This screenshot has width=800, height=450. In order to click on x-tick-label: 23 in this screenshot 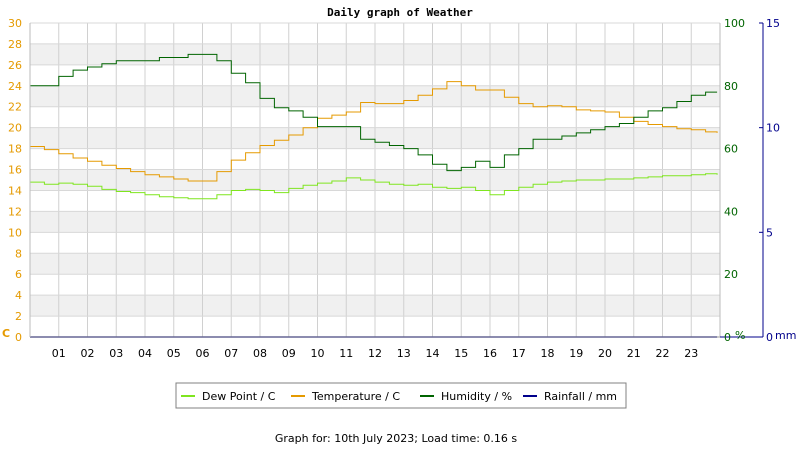, I will do `click(691, 353)`.